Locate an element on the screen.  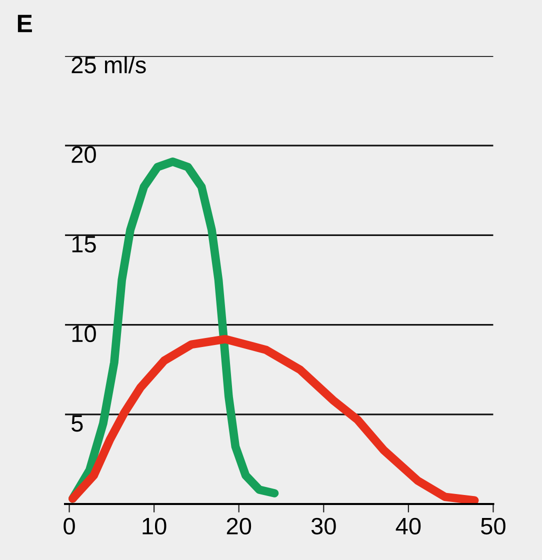
y-tick-label: 25 ml/s is located at coordinates (109, 65).